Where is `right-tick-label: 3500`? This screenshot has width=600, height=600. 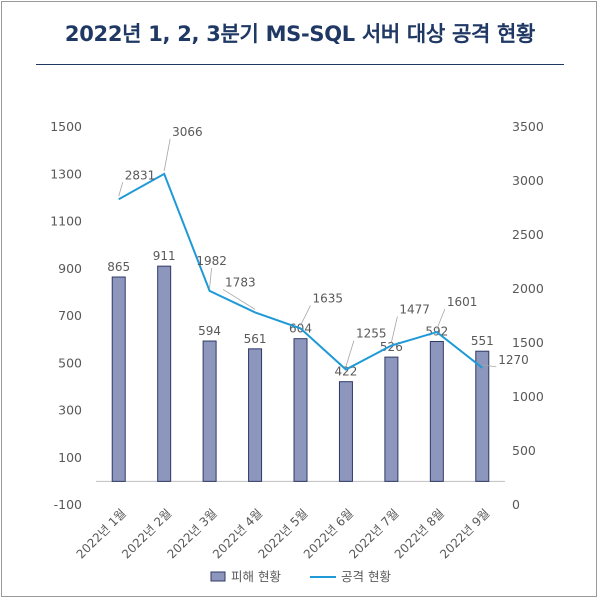 right-tick-label: 3500 is located at coordinates (528, 126).